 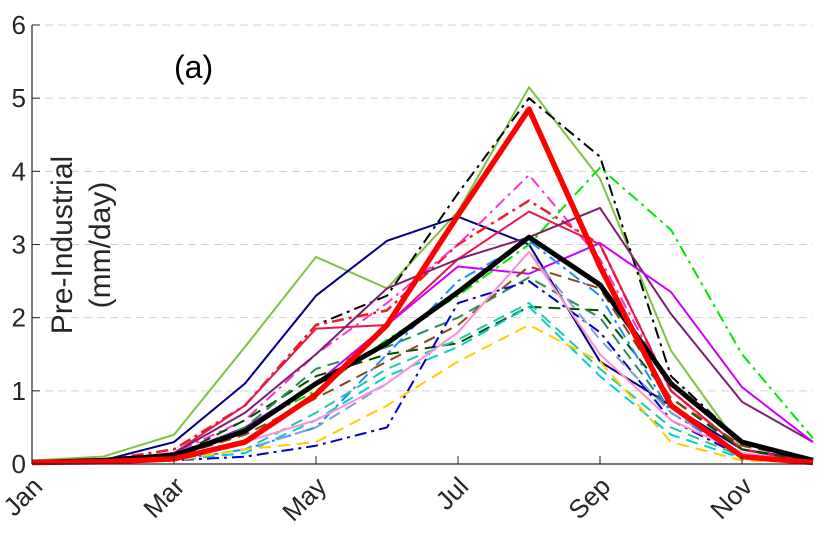 I want to click on y-tick-label: 0, so click(x=19, y=464).